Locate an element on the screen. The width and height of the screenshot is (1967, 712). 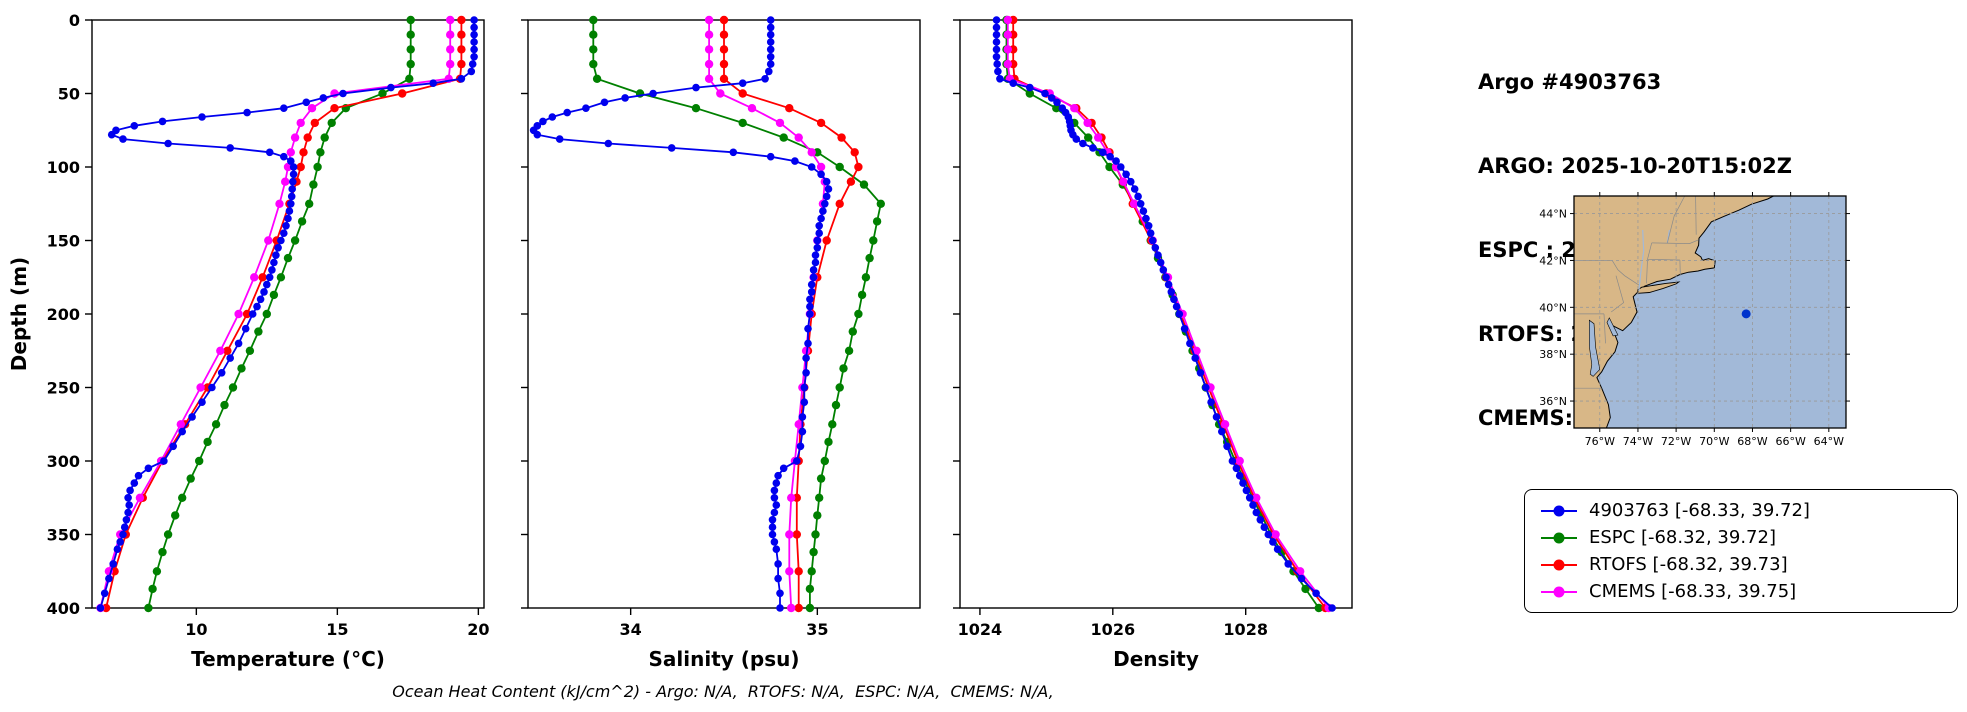
depth-tick-label: 100 is located at coordinates (63, 167).